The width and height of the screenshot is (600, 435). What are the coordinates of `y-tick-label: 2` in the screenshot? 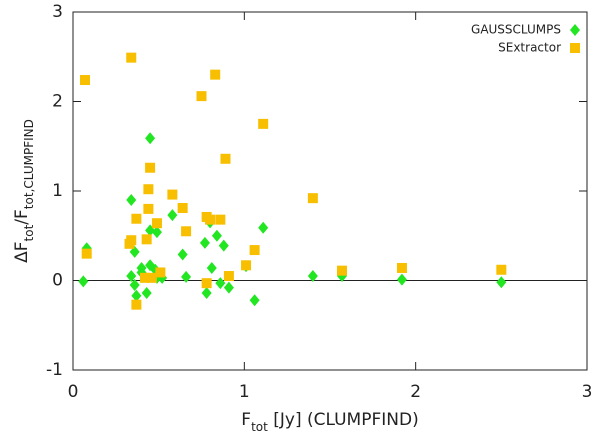 It's located at (57, 102).